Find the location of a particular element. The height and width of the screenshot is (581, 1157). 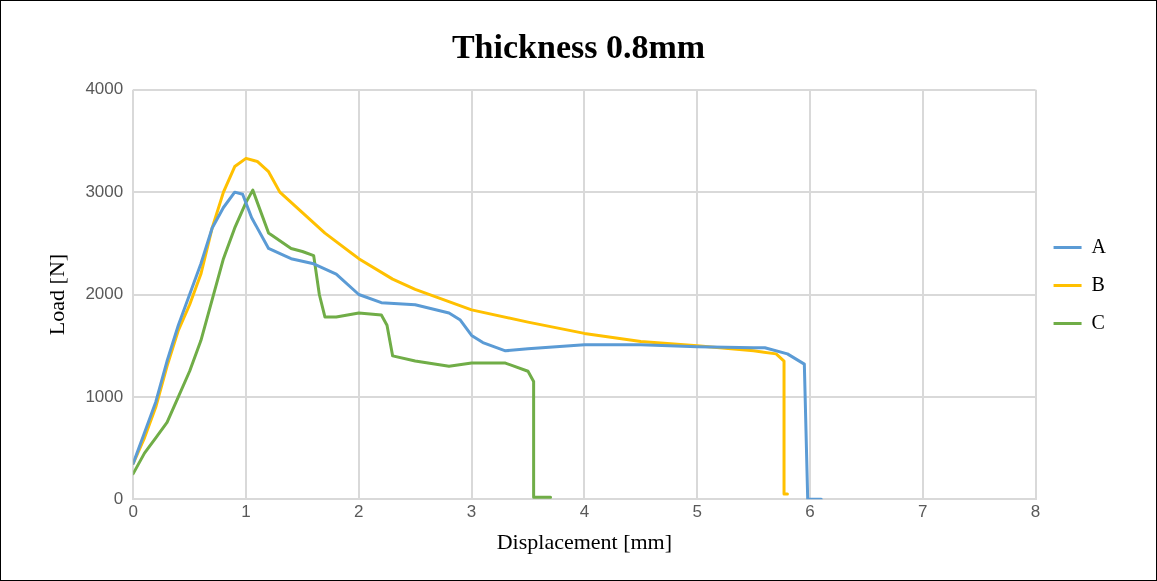

x-axis-title: Displacement [mm] is located at coordinates (584, 541).